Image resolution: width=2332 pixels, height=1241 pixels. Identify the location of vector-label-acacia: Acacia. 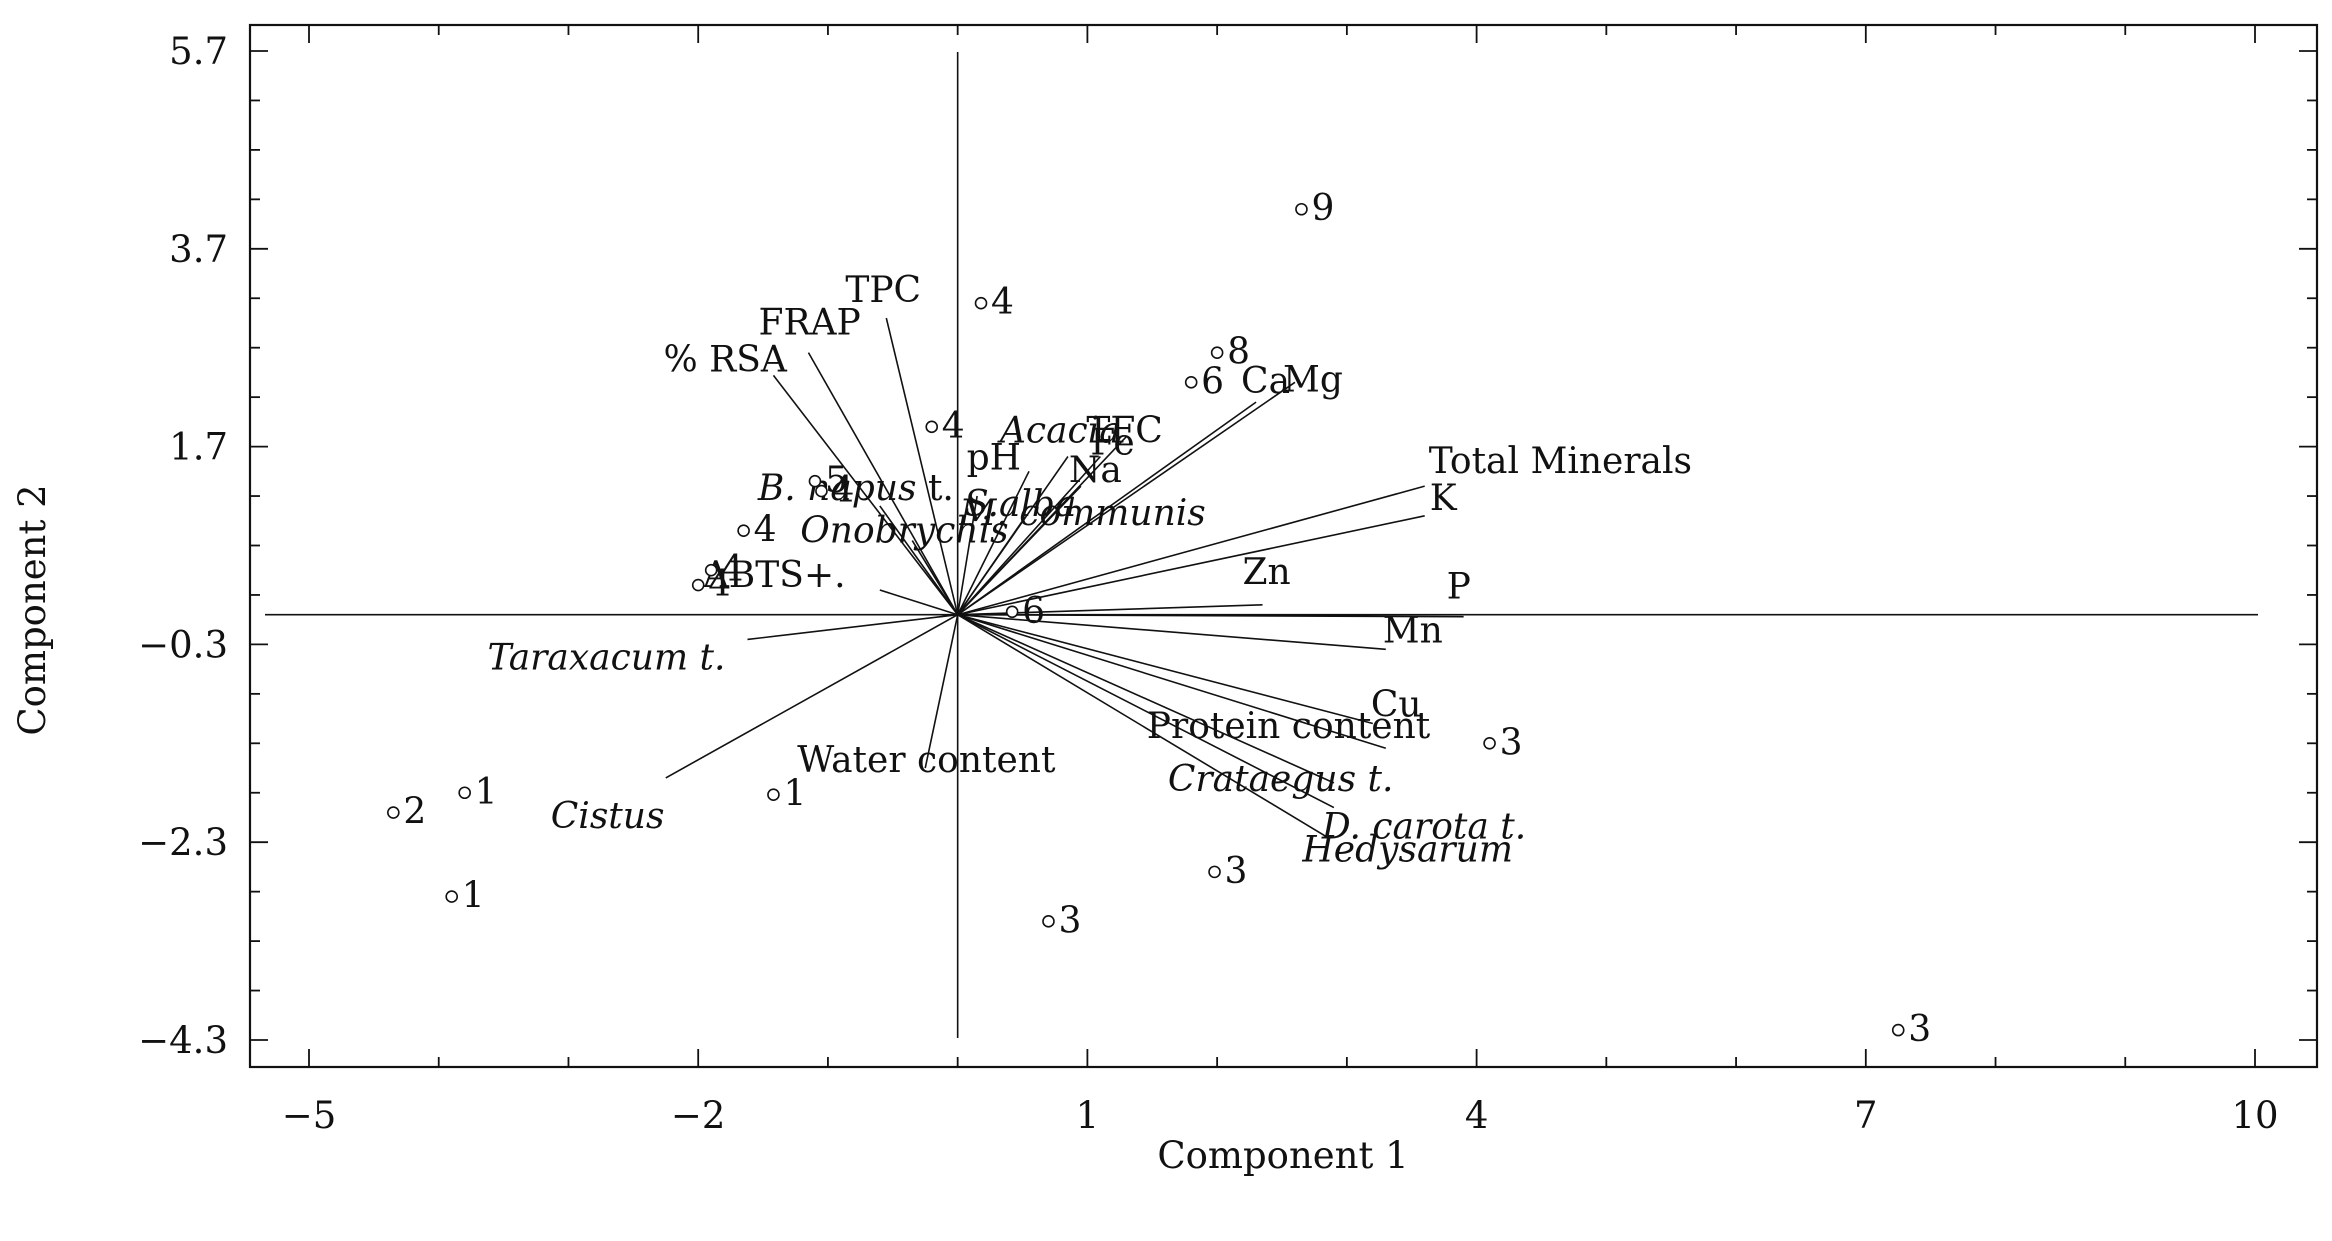
(1059, 430).